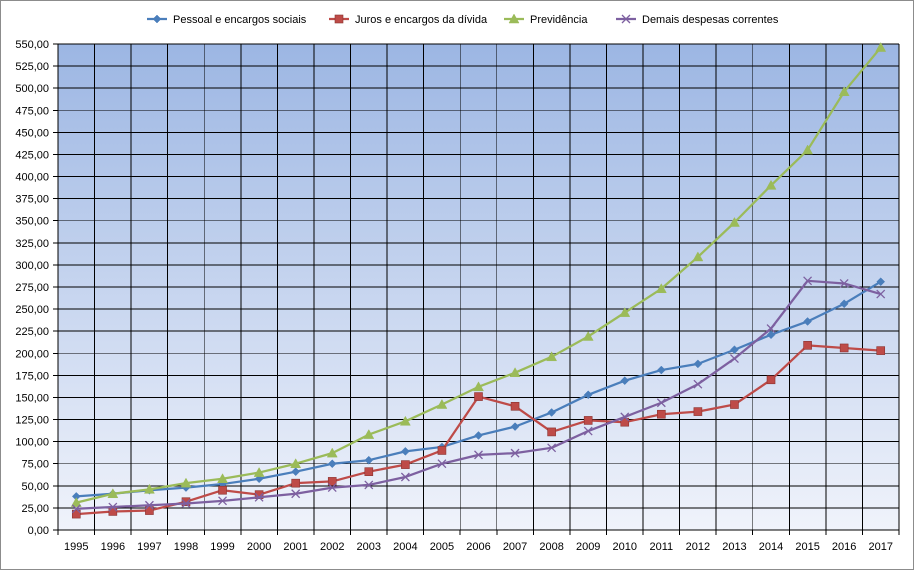 The image size is (914, 574). Describe the element at coordinates (32, 376) in the screenshot. I see `y-tick-label: 175,00` at that location.